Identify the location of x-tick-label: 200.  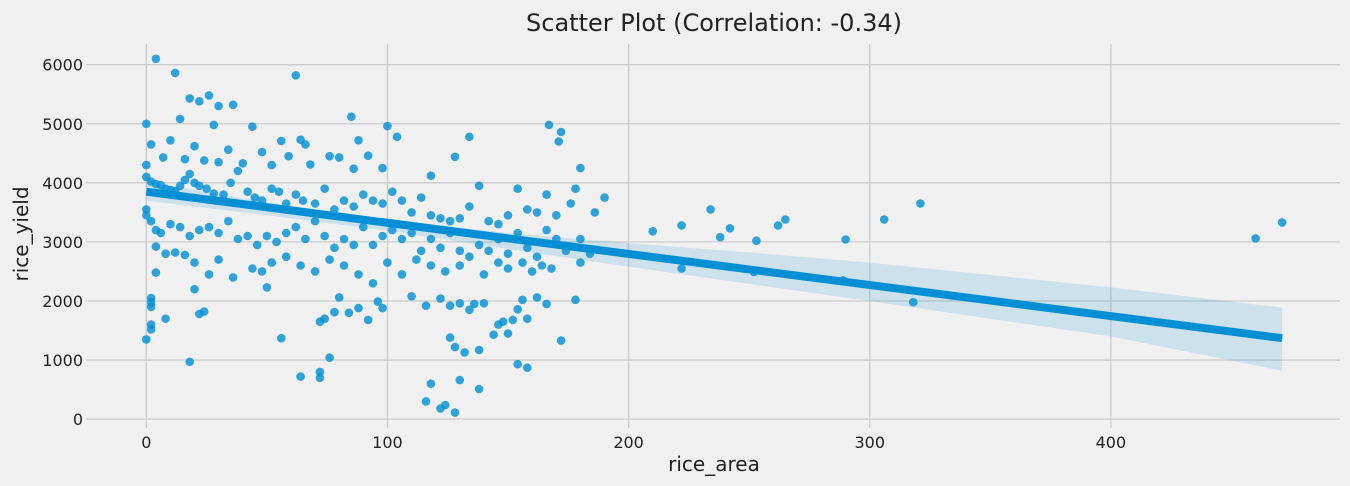
(628, 442).